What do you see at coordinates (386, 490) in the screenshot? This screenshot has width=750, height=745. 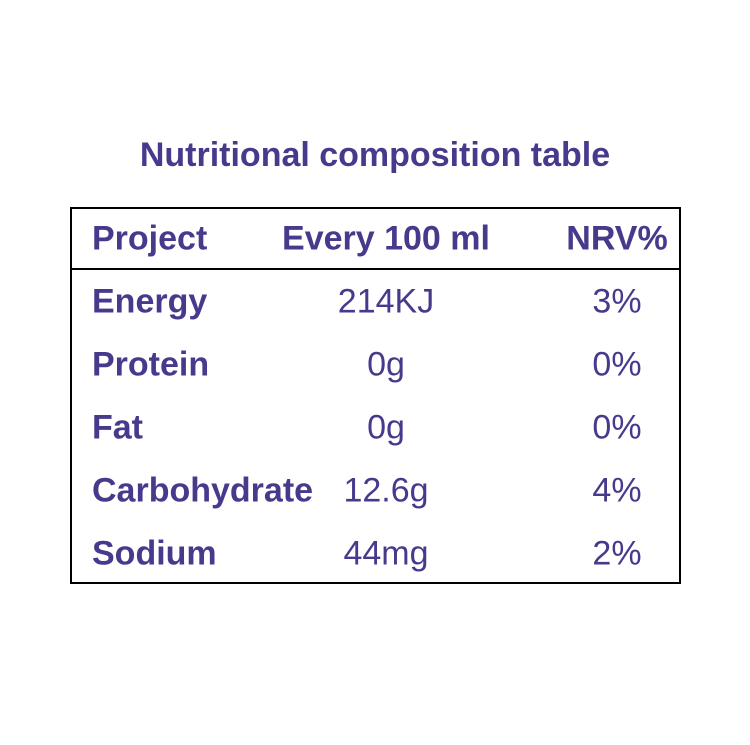 I see `row-amount: 12.6g` at bounding box center [386, 490].